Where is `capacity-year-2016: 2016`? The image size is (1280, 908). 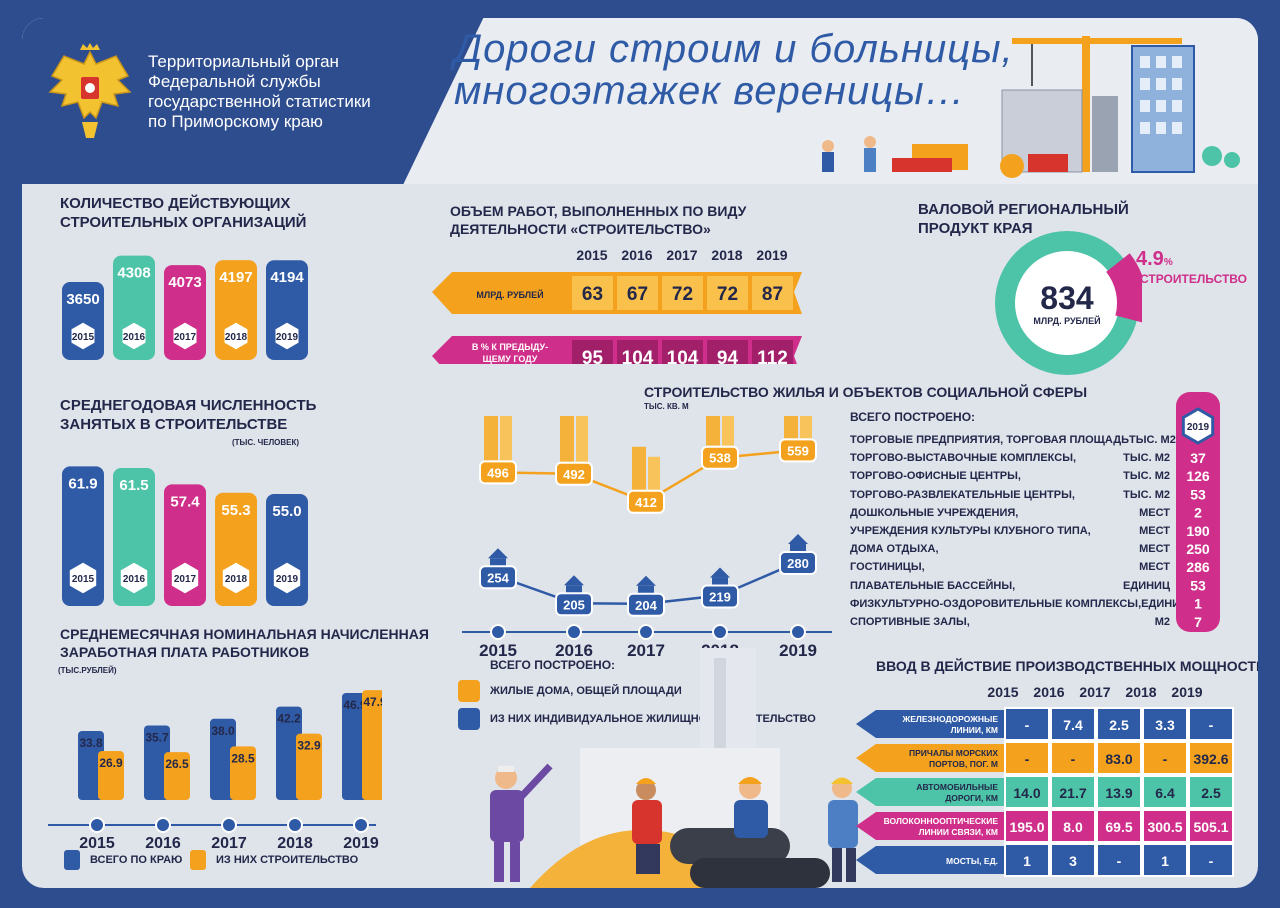
capacity-year-2016: 2016 is located at coordinates (1049, 692).